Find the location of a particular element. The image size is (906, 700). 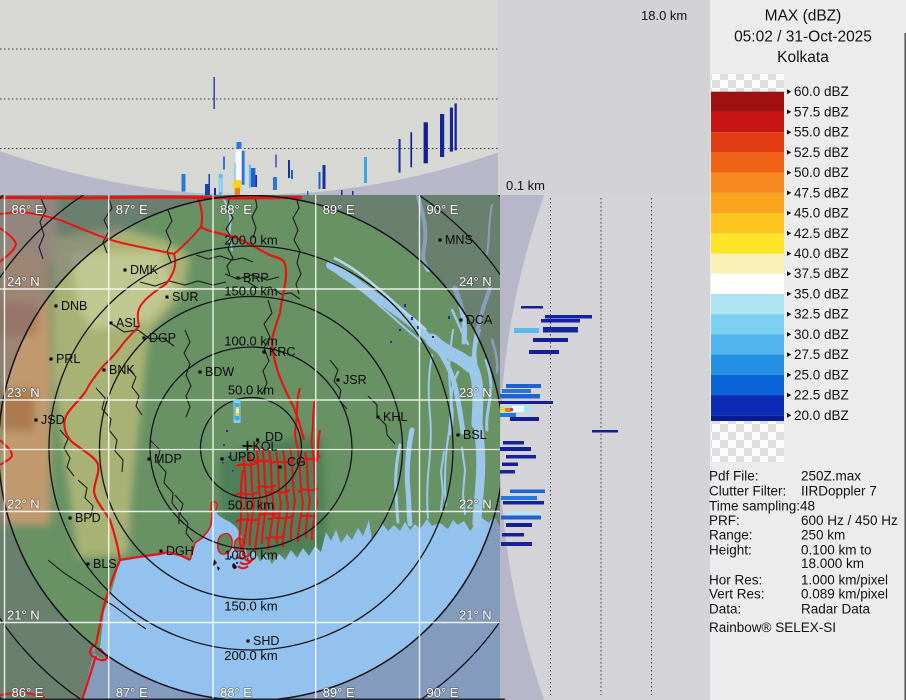

svg-text: SUR is located at coordinates (185, 297).